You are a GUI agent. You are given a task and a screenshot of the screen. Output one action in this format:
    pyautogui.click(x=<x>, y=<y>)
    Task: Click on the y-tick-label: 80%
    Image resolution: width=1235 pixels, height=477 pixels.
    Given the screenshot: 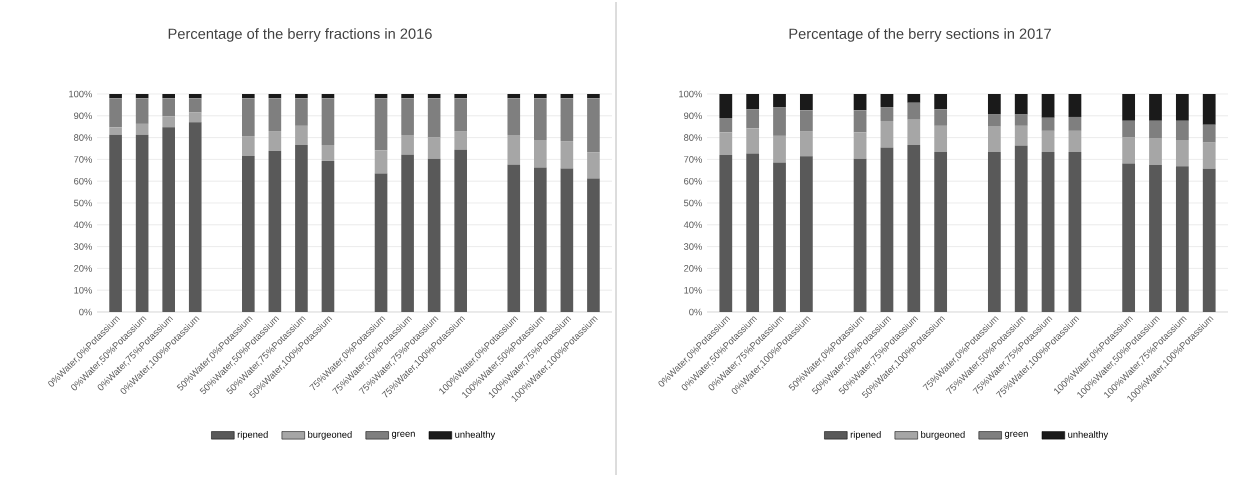 What is the action you would take?
    pyautogui.click(x=693, y=137)
    